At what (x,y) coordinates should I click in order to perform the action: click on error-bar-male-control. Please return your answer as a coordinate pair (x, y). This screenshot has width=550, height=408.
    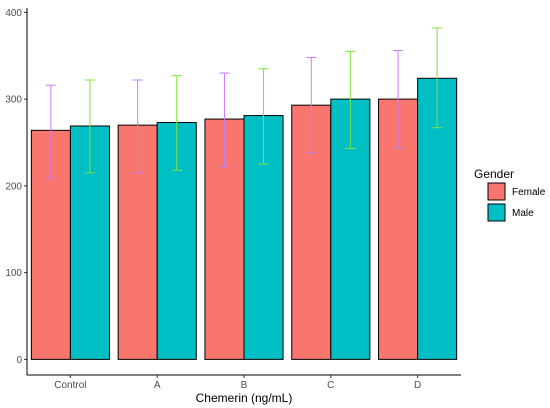
    Looking at the image, I should click on (90, 126).